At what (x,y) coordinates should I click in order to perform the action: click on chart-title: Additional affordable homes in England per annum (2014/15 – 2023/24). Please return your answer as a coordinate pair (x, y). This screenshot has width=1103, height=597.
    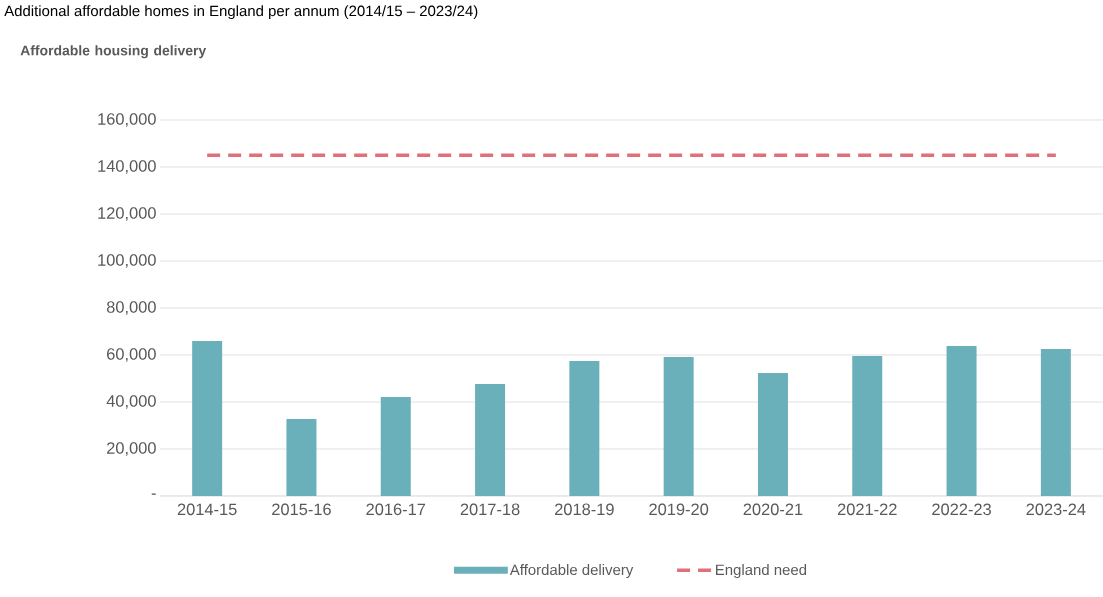
    Looking at the image, I should click on (241, 12).